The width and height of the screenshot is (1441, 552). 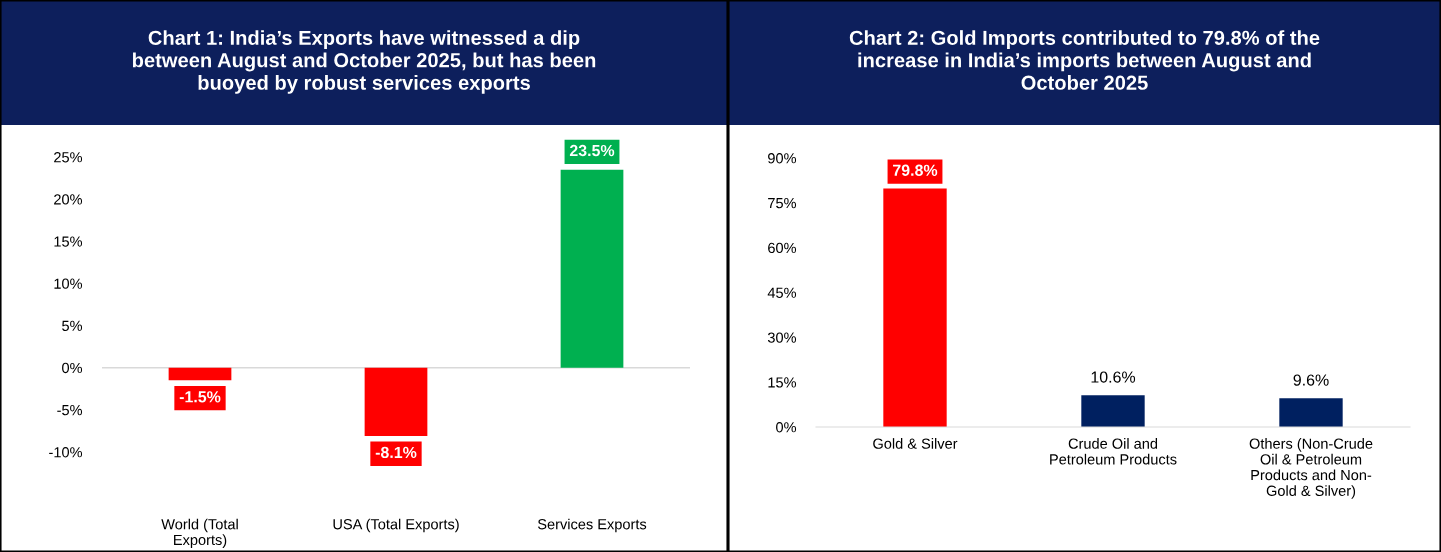 What do you see at coordinates (1113, 451) in the screenshot?
I see `x-tick-label: Crude Oil and Petroleum Products` at bounding box center [1113, 451].